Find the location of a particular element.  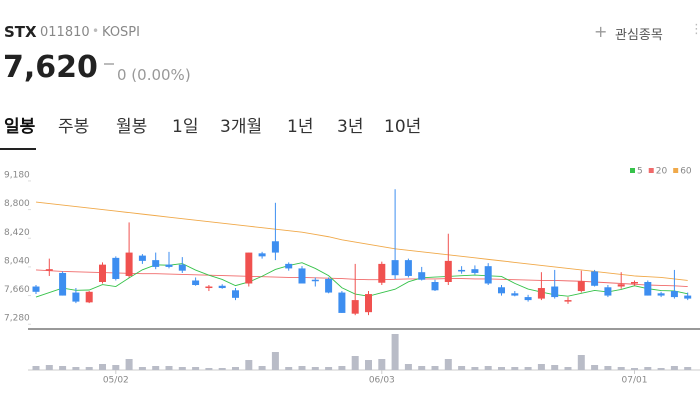

ma-line is located at coordinates (361, 280).